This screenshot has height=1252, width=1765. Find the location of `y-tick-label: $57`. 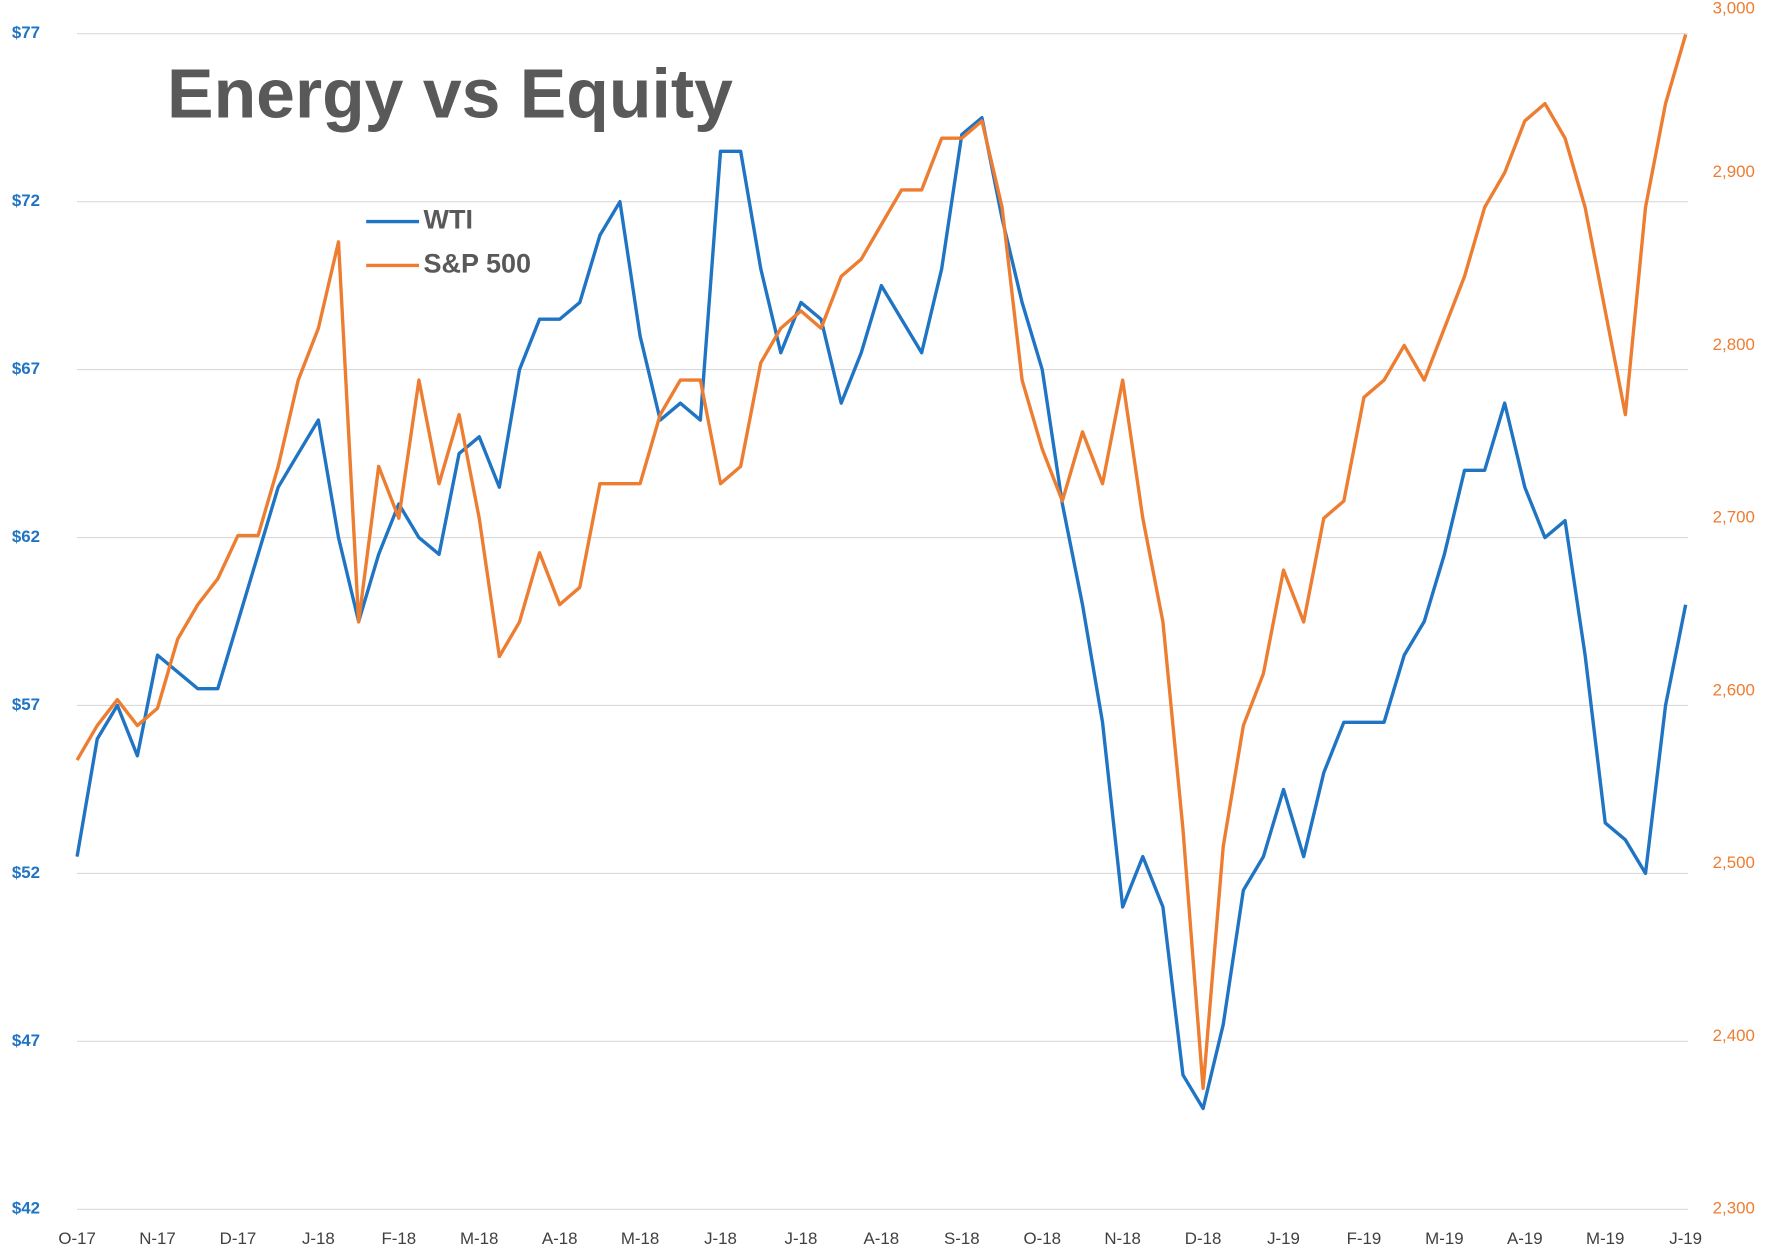

y-tick-label: $57 is located at coordinates (26, 704).